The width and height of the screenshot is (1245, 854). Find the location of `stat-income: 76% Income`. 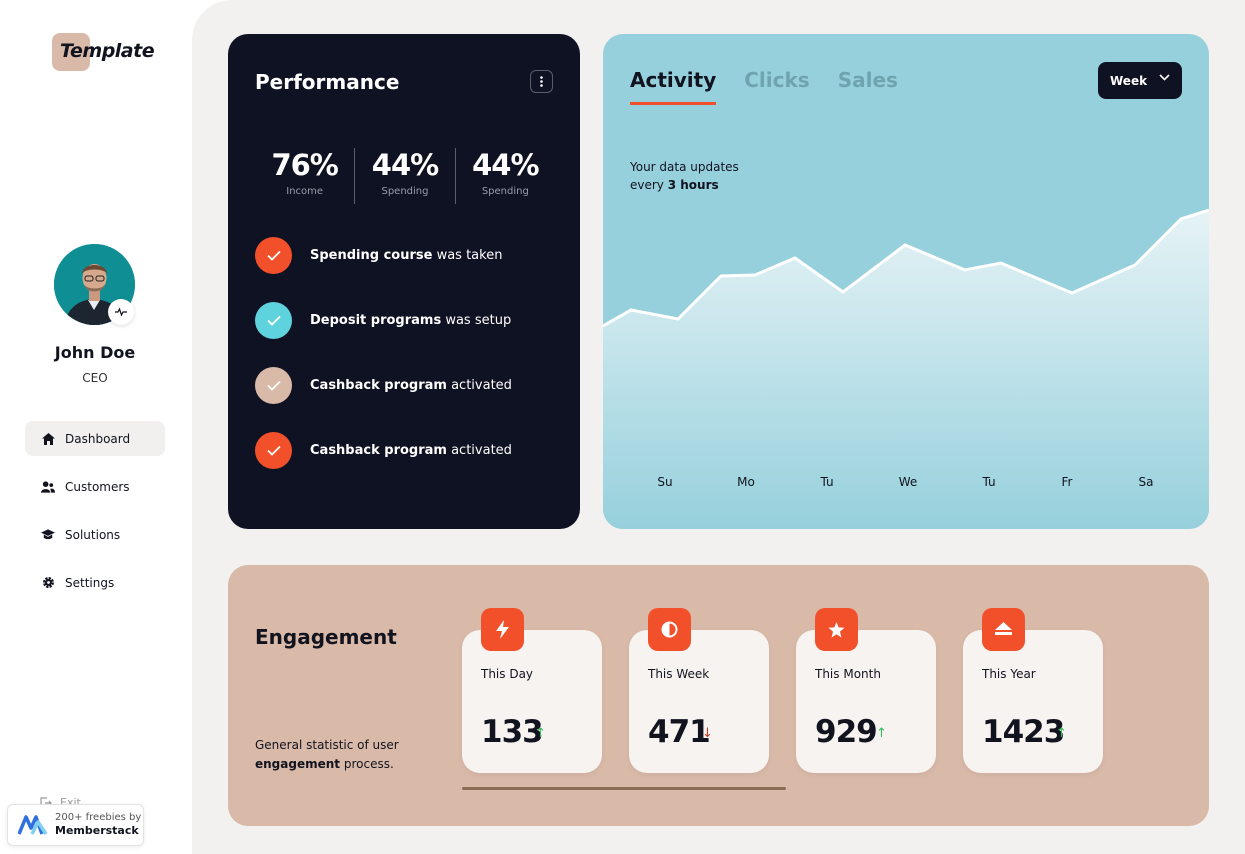

stat-income: 76% Income is located at coordinates (304, 176).